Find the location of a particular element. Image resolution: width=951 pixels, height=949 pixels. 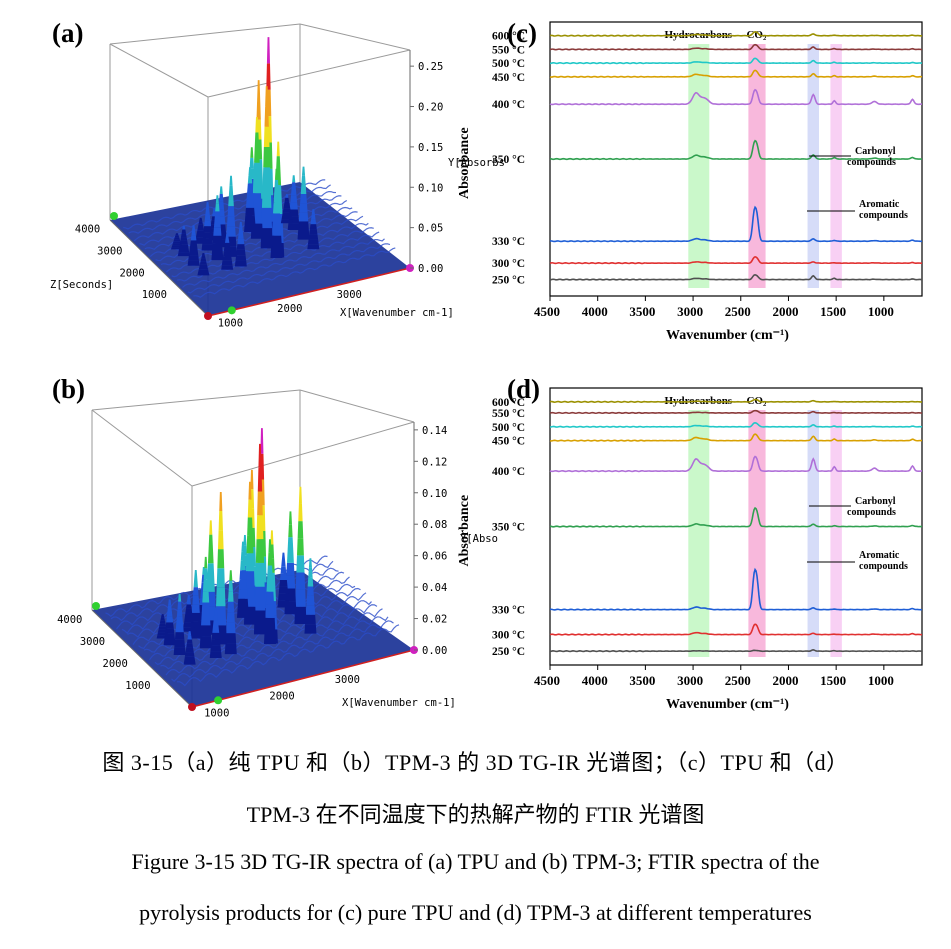

x-tick-label: 4000 is located at coordinates (595, 311).